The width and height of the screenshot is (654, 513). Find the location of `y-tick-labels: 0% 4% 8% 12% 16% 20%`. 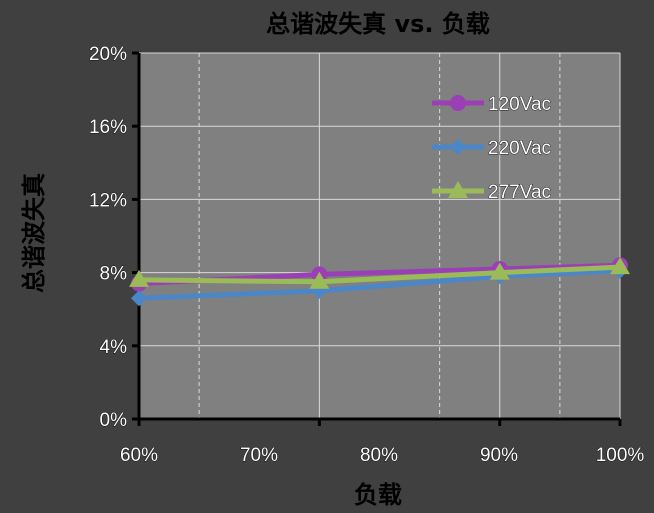

y-tick-labels: 0% 4% 8% 12% 16% 20% is located at coordinates (108, 238).